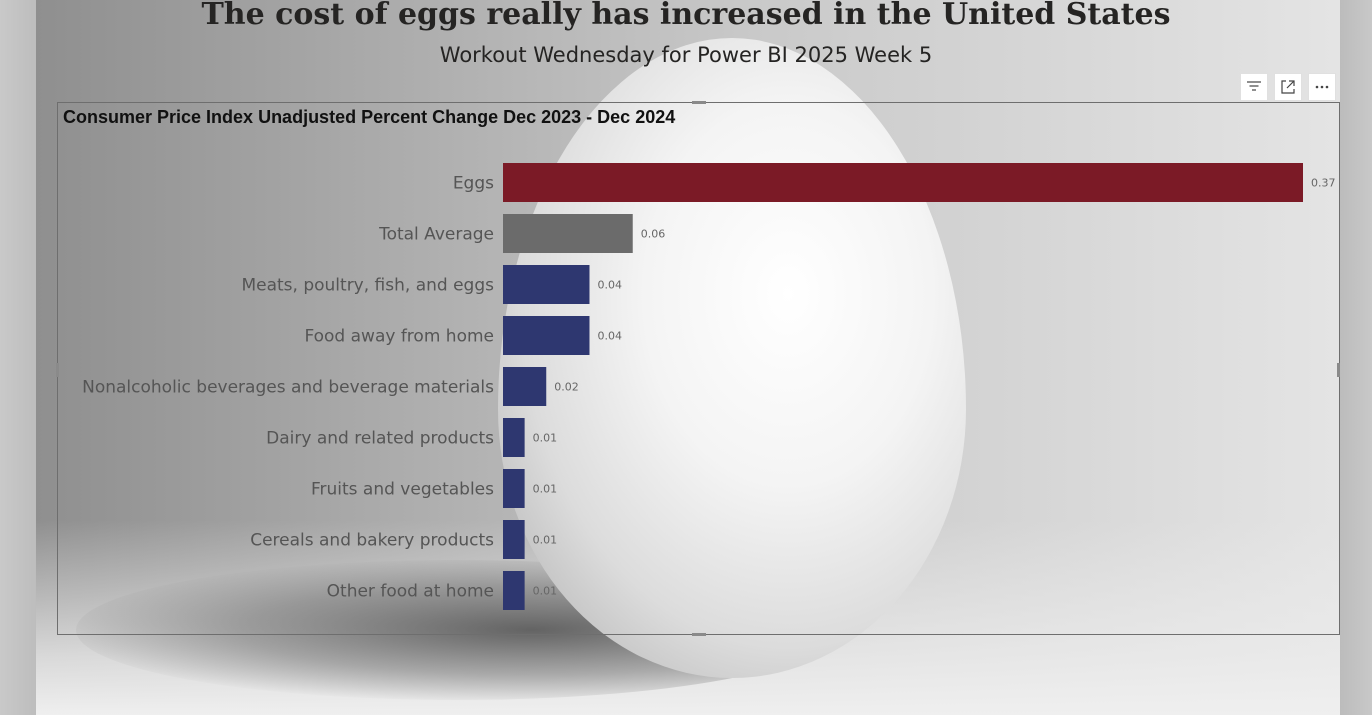 The image size is (1372, 715). Describe the element at coordinates (410, 592) in the screenshot. I see `category-label: Other food at home` at that location.